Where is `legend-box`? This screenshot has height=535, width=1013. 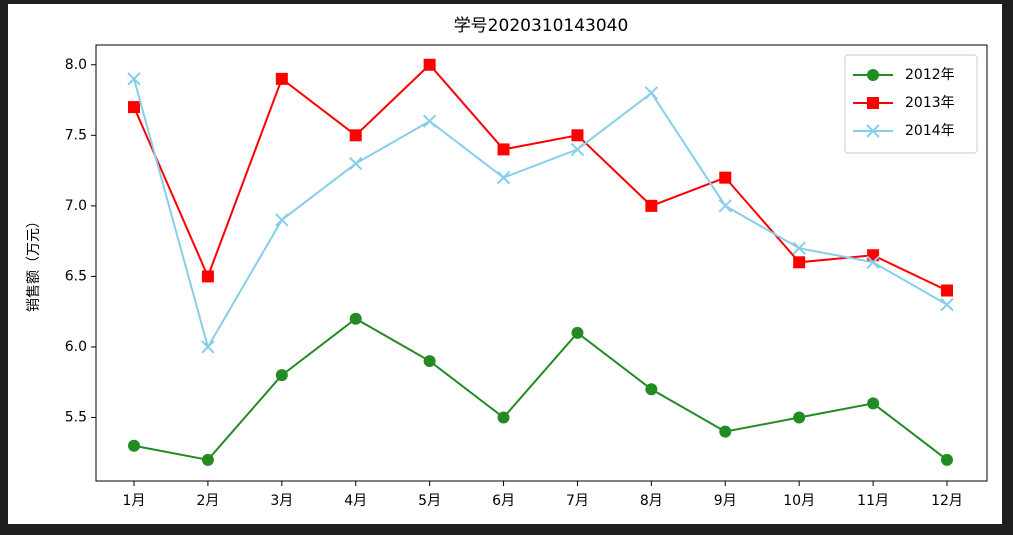 legend-box is located at coordinates (911, 104).